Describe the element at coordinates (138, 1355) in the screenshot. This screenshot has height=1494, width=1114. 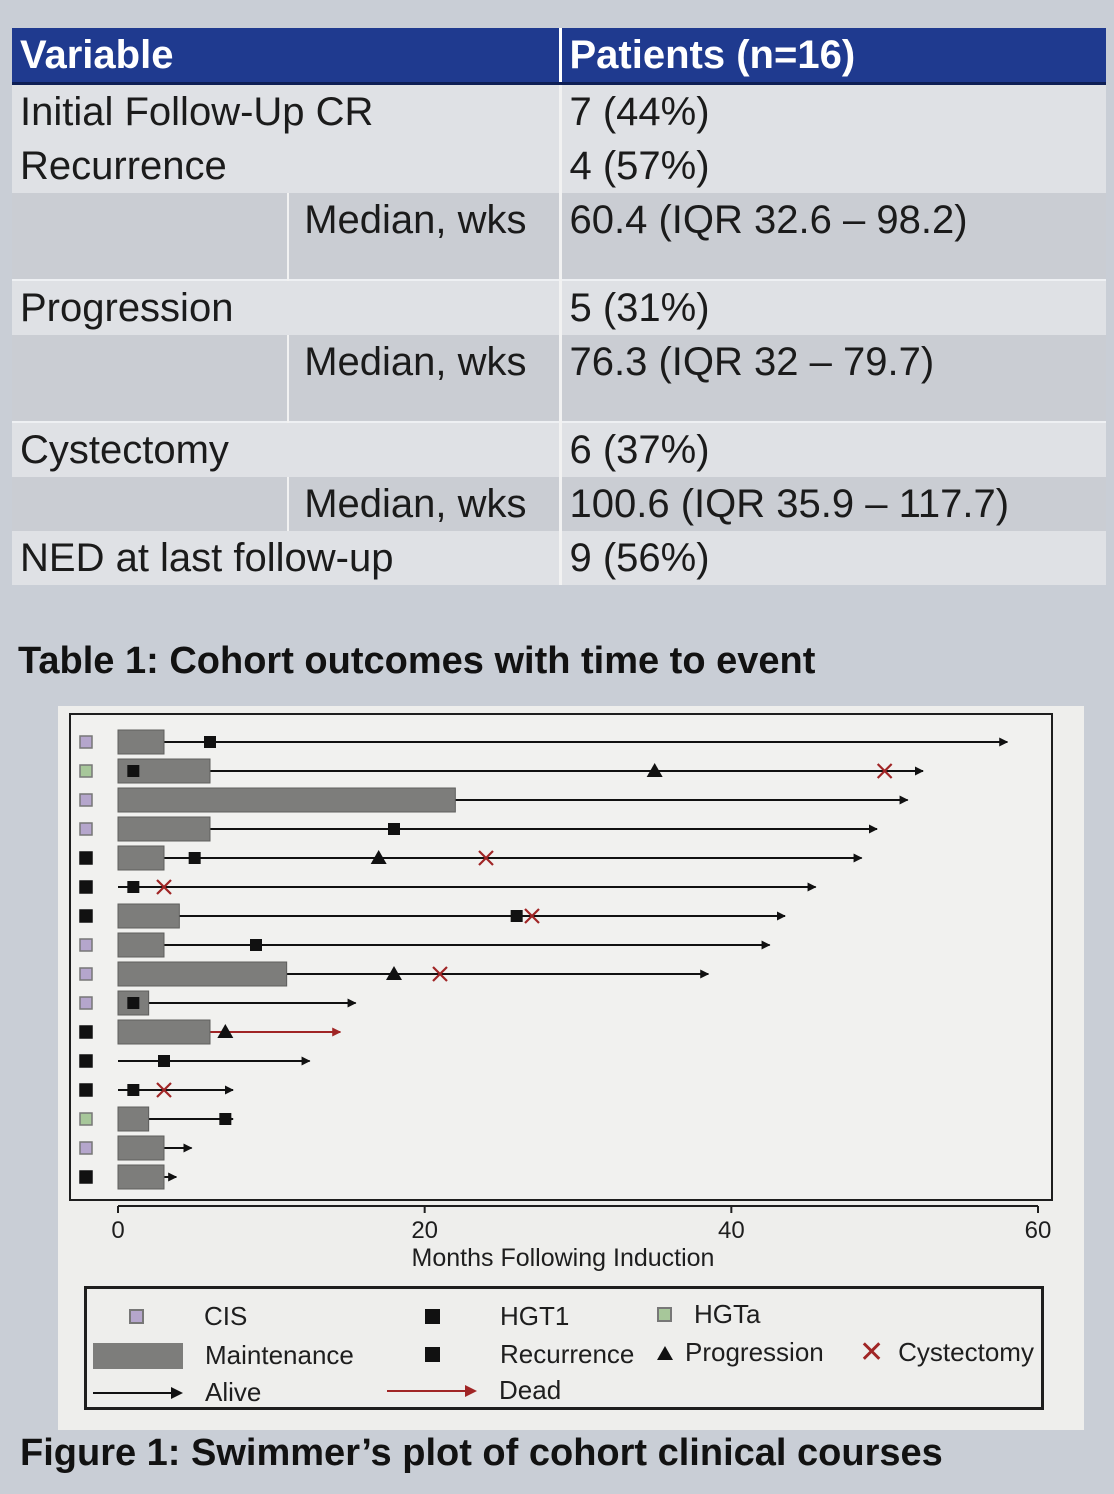
I see `maintenance-bar-icon` at that location.